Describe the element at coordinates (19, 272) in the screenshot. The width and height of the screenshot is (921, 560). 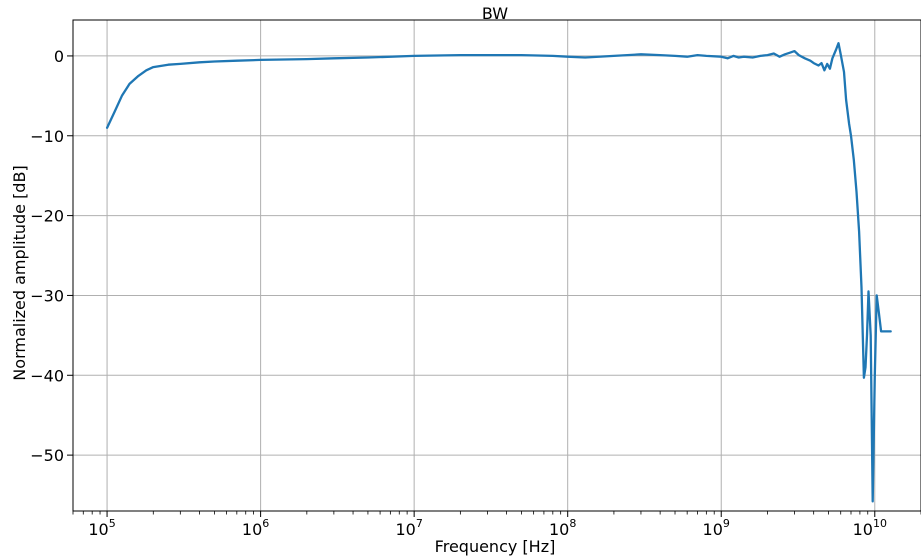
I see `y-axis-label: Normalized amplitude [dB]` at that location.